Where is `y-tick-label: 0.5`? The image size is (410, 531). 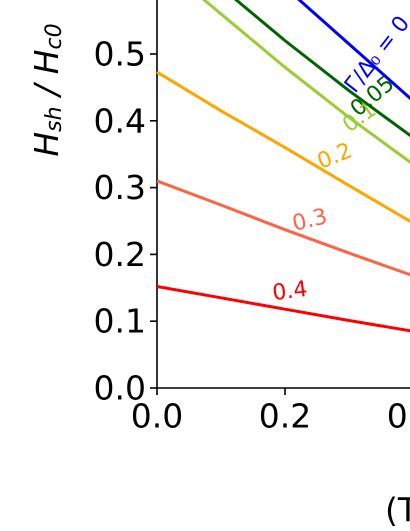
y-tick-label: 0.5 is located at coordinates (120, 54).